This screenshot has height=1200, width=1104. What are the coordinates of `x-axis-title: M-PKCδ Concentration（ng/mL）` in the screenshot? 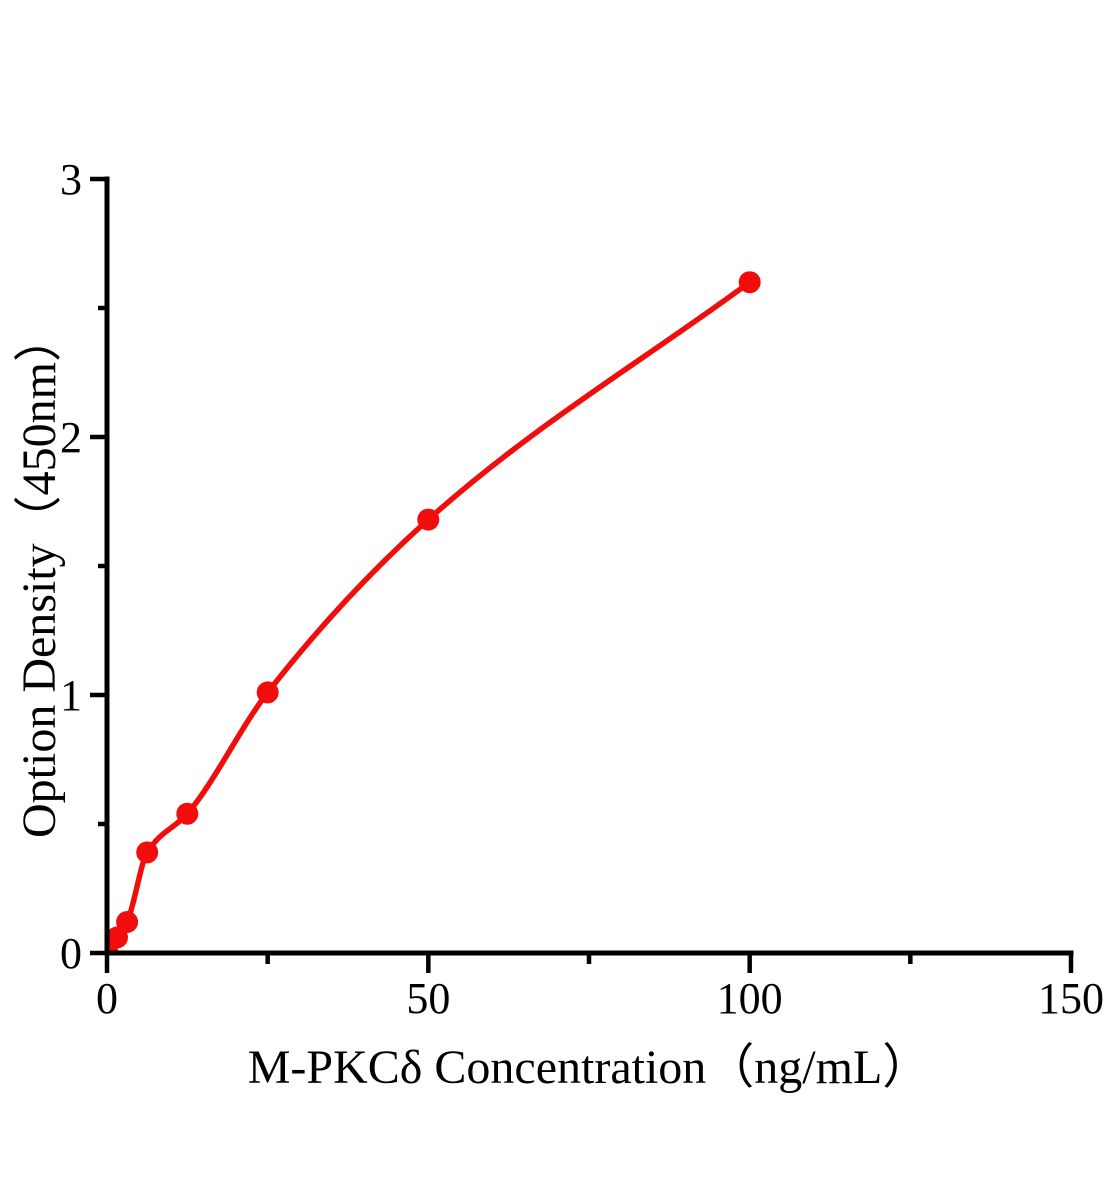 It's located at (589, 1067).